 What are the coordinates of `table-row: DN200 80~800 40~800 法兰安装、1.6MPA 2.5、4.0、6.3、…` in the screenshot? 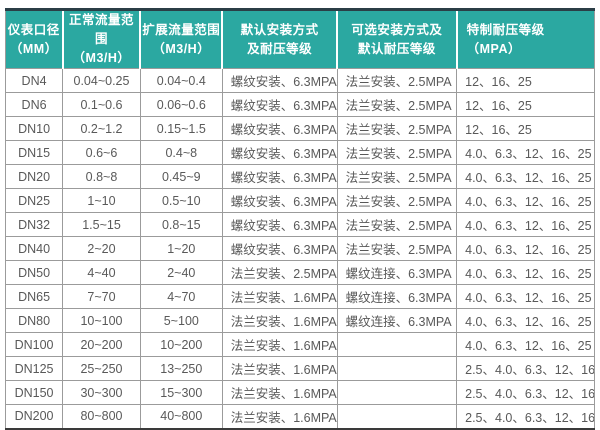 It's located at (299, 416).